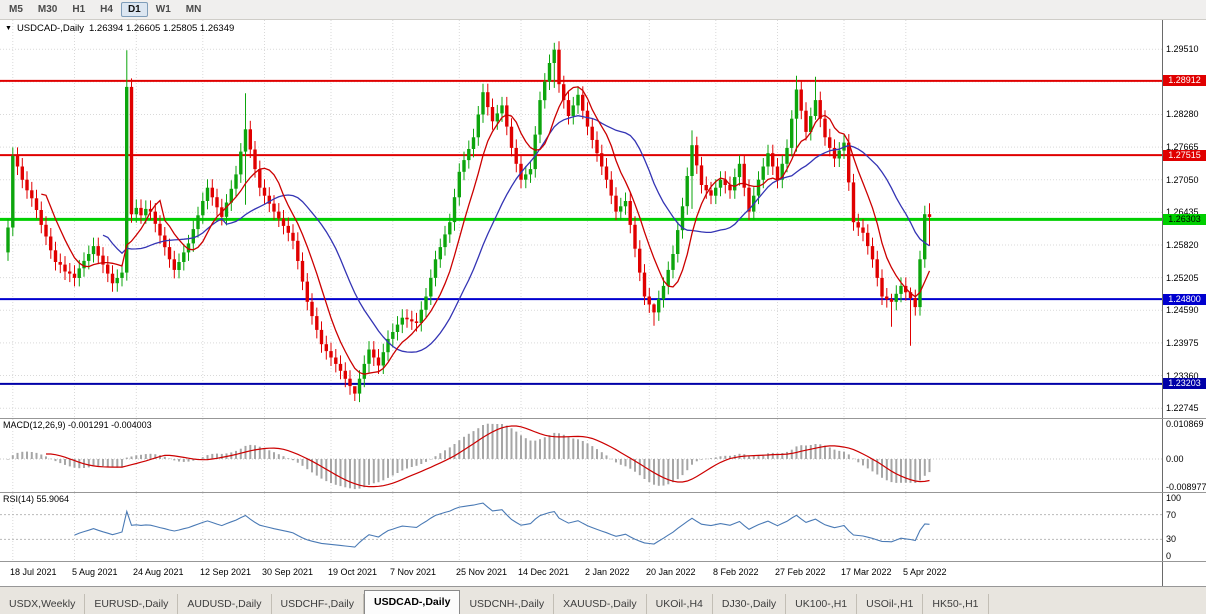  I want to click on chart-ohlc-label: 1.26394 1.26605 1.25805 1.26349, so click(161, 28).